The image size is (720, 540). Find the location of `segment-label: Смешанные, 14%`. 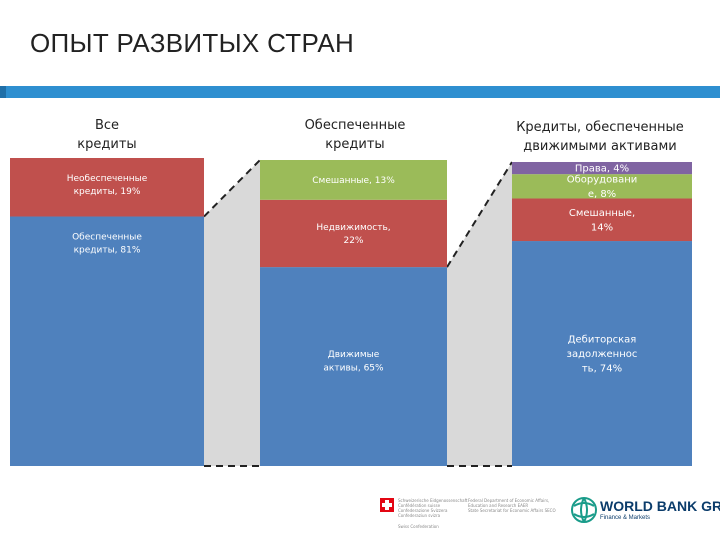

segment-label: Смешанные, 14% is located at coordinates (602, 221).